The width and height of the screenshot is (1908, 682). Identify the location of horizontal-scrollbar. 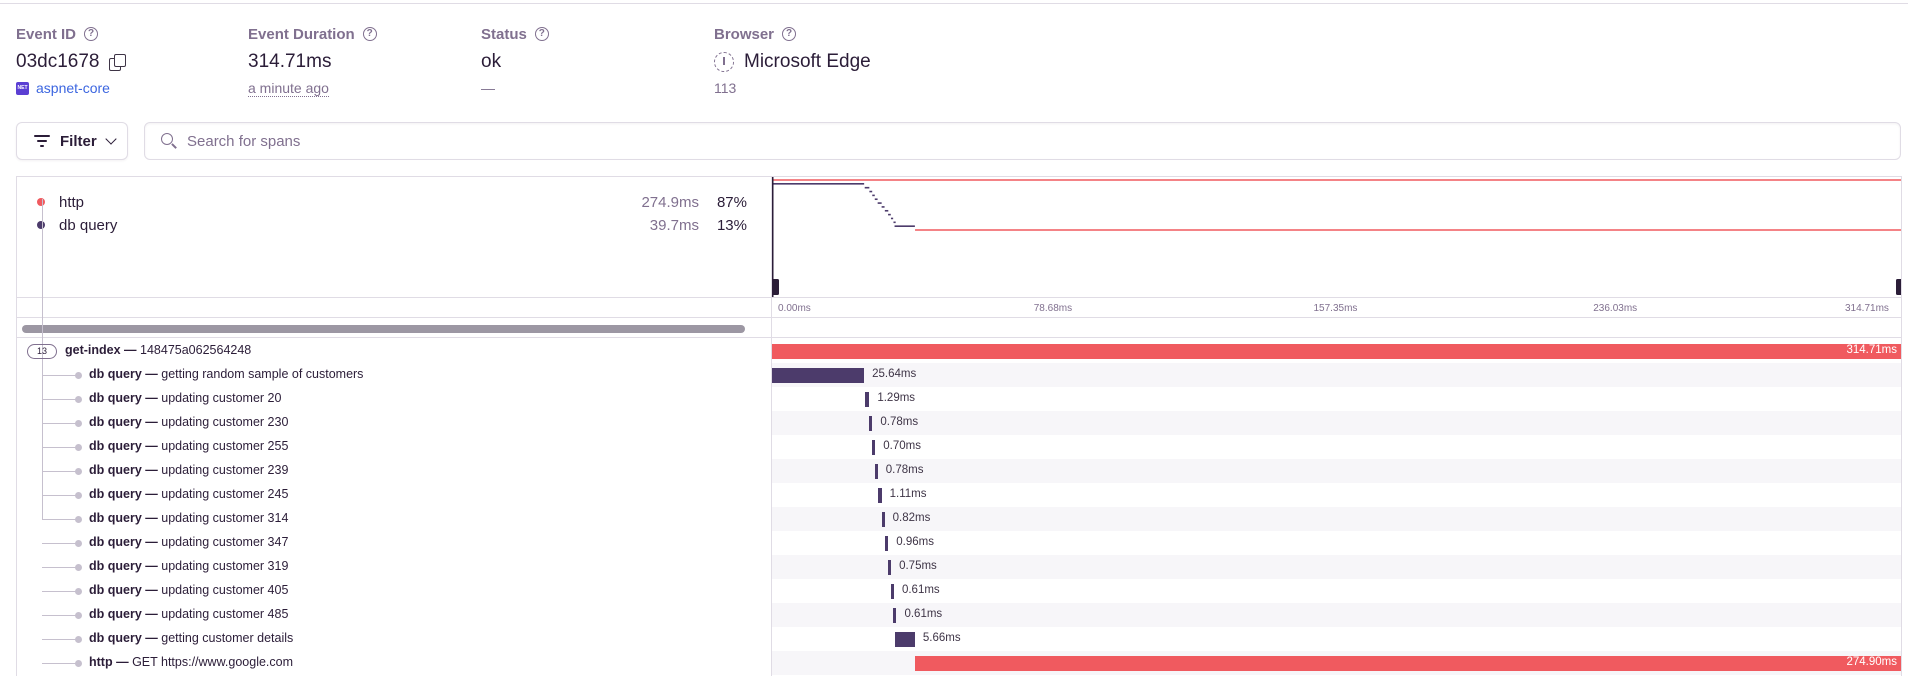
(383, 329).